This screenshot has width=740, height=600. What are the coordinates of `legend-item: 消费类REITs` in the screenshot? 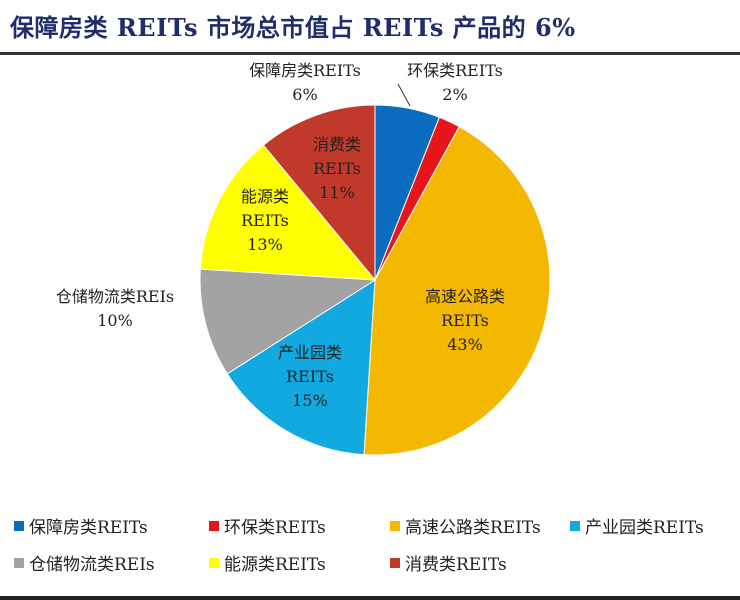 It's located at (448, 562).